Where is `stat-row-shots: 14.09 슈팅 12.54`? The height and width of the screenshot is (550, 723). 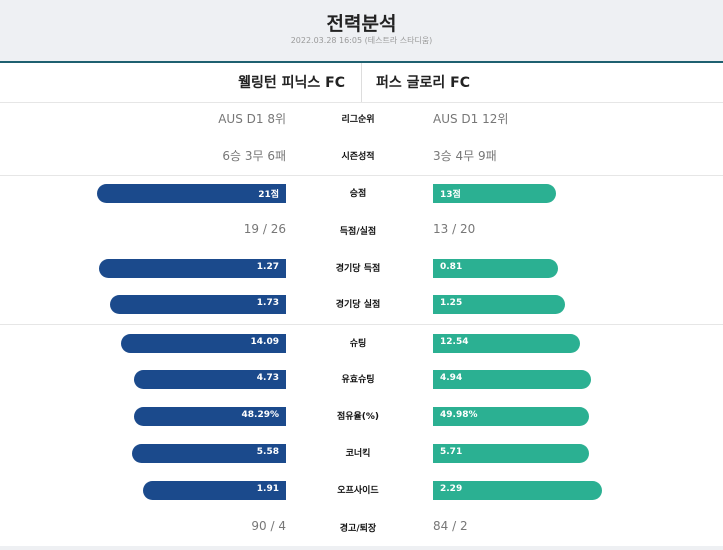 stat-row-shots: 14.09 슈팅 12.54 is located at coordinates (361, 343).